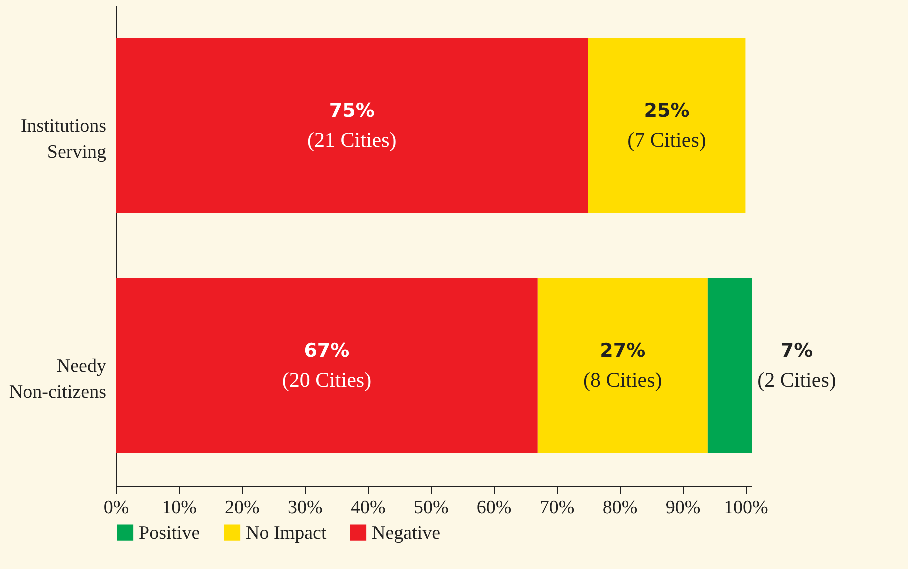 The width and height of the screenshot is (908, 569). I want to click on x-tick-label: 0%, so click(117, 508).